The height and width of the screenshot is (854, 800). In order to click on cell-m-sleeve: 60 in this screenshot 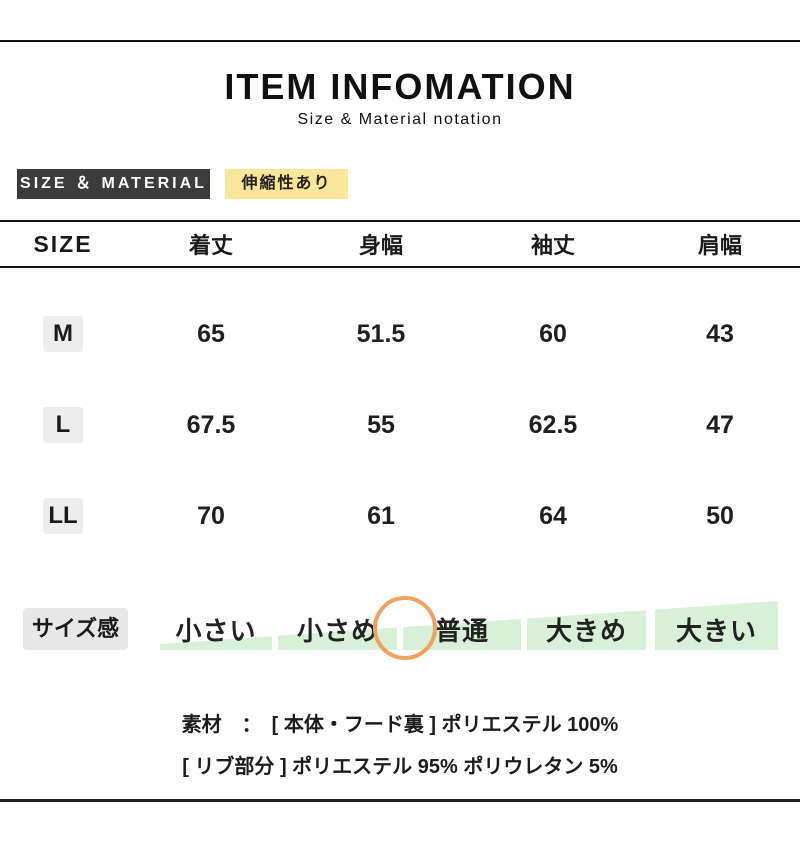, I will do `click(553, 333)`.